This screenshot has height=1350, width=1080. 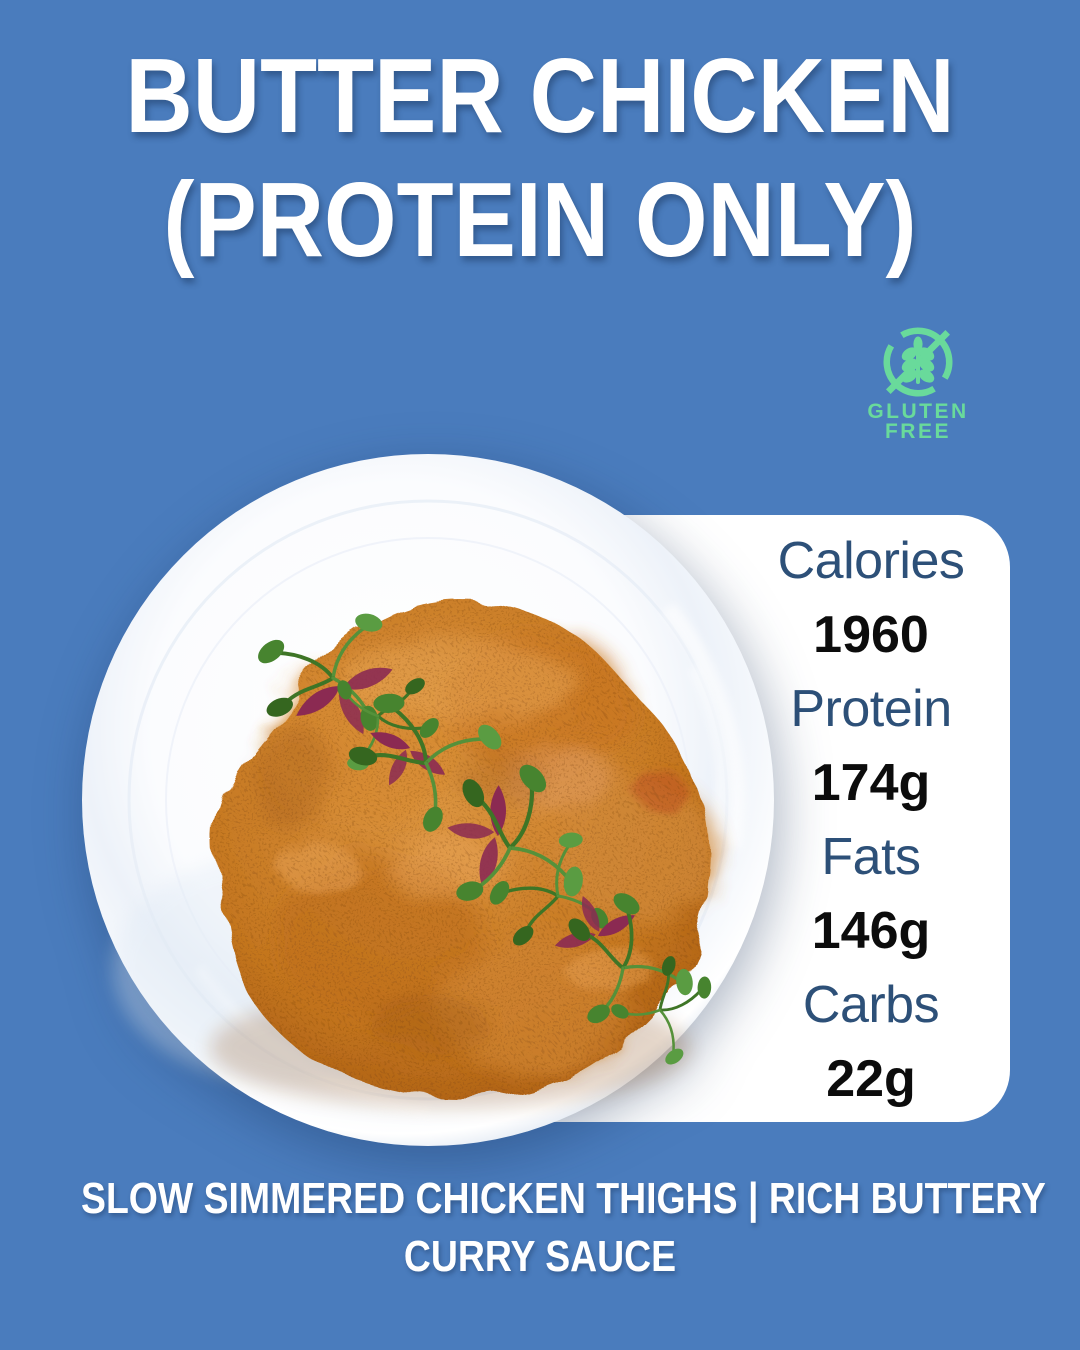 What do you see at coordinates (871, 783) in the screenshot?
I see `nutrition-value: 174g` at bounding box center [871, 783].